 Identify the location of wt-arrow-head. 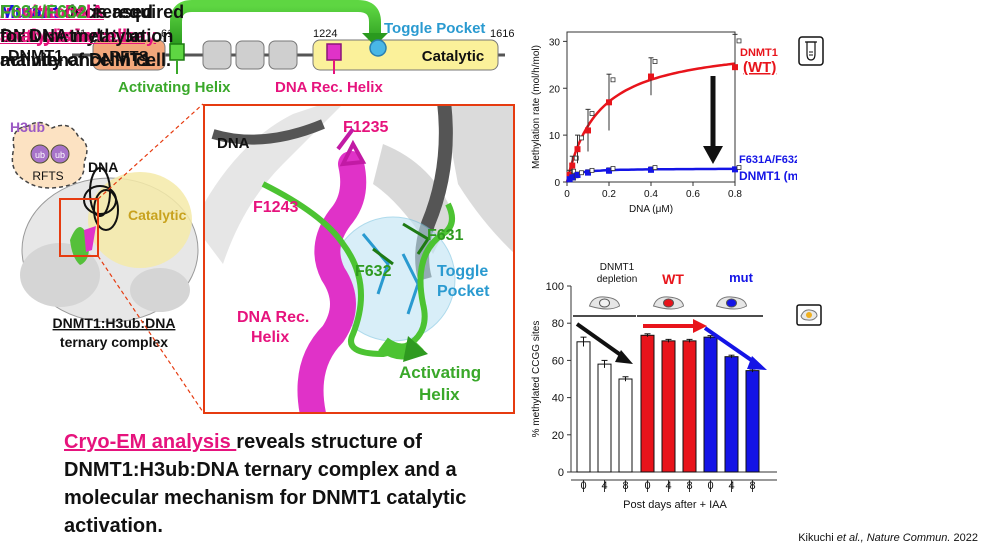
(700, 326).